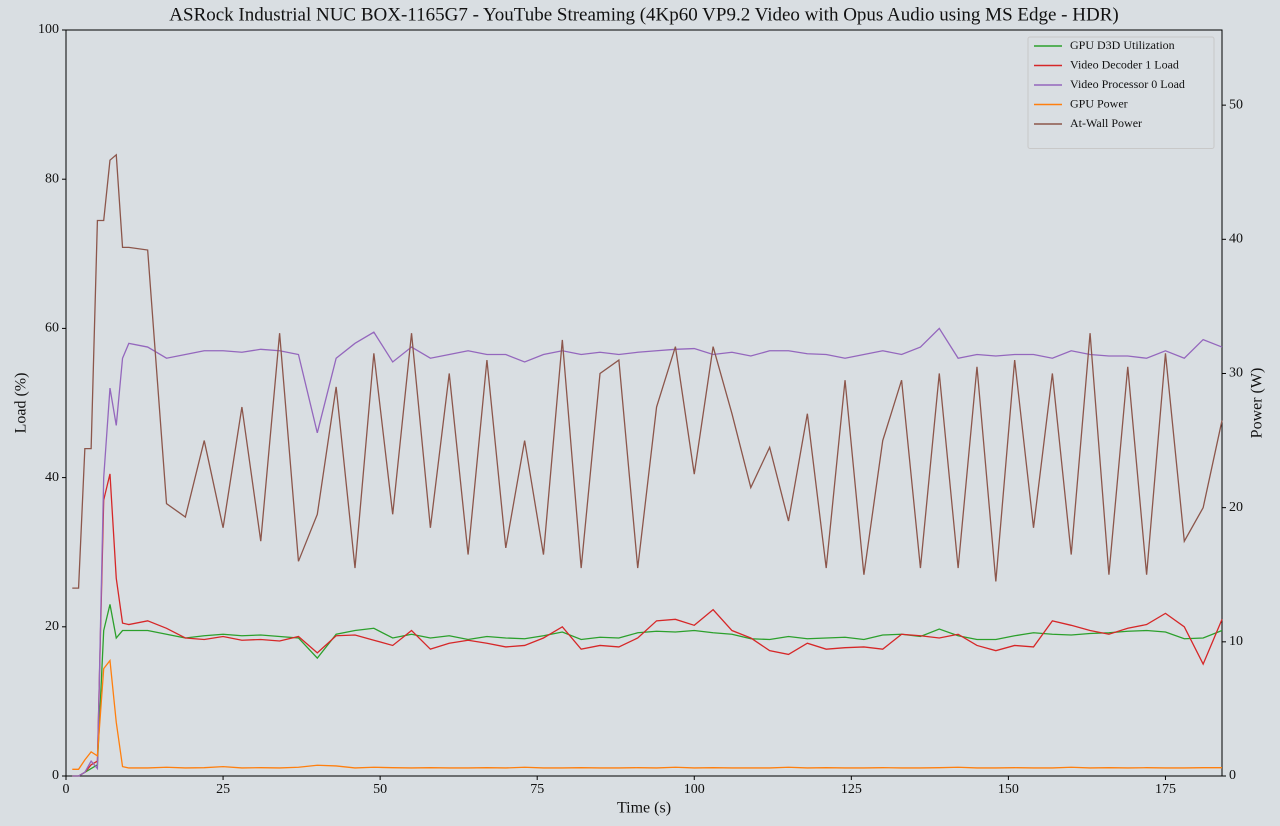 The height and width of the screenshot is (826, 1280). I want to click on y-tick-label: 80, so click(52, 178).